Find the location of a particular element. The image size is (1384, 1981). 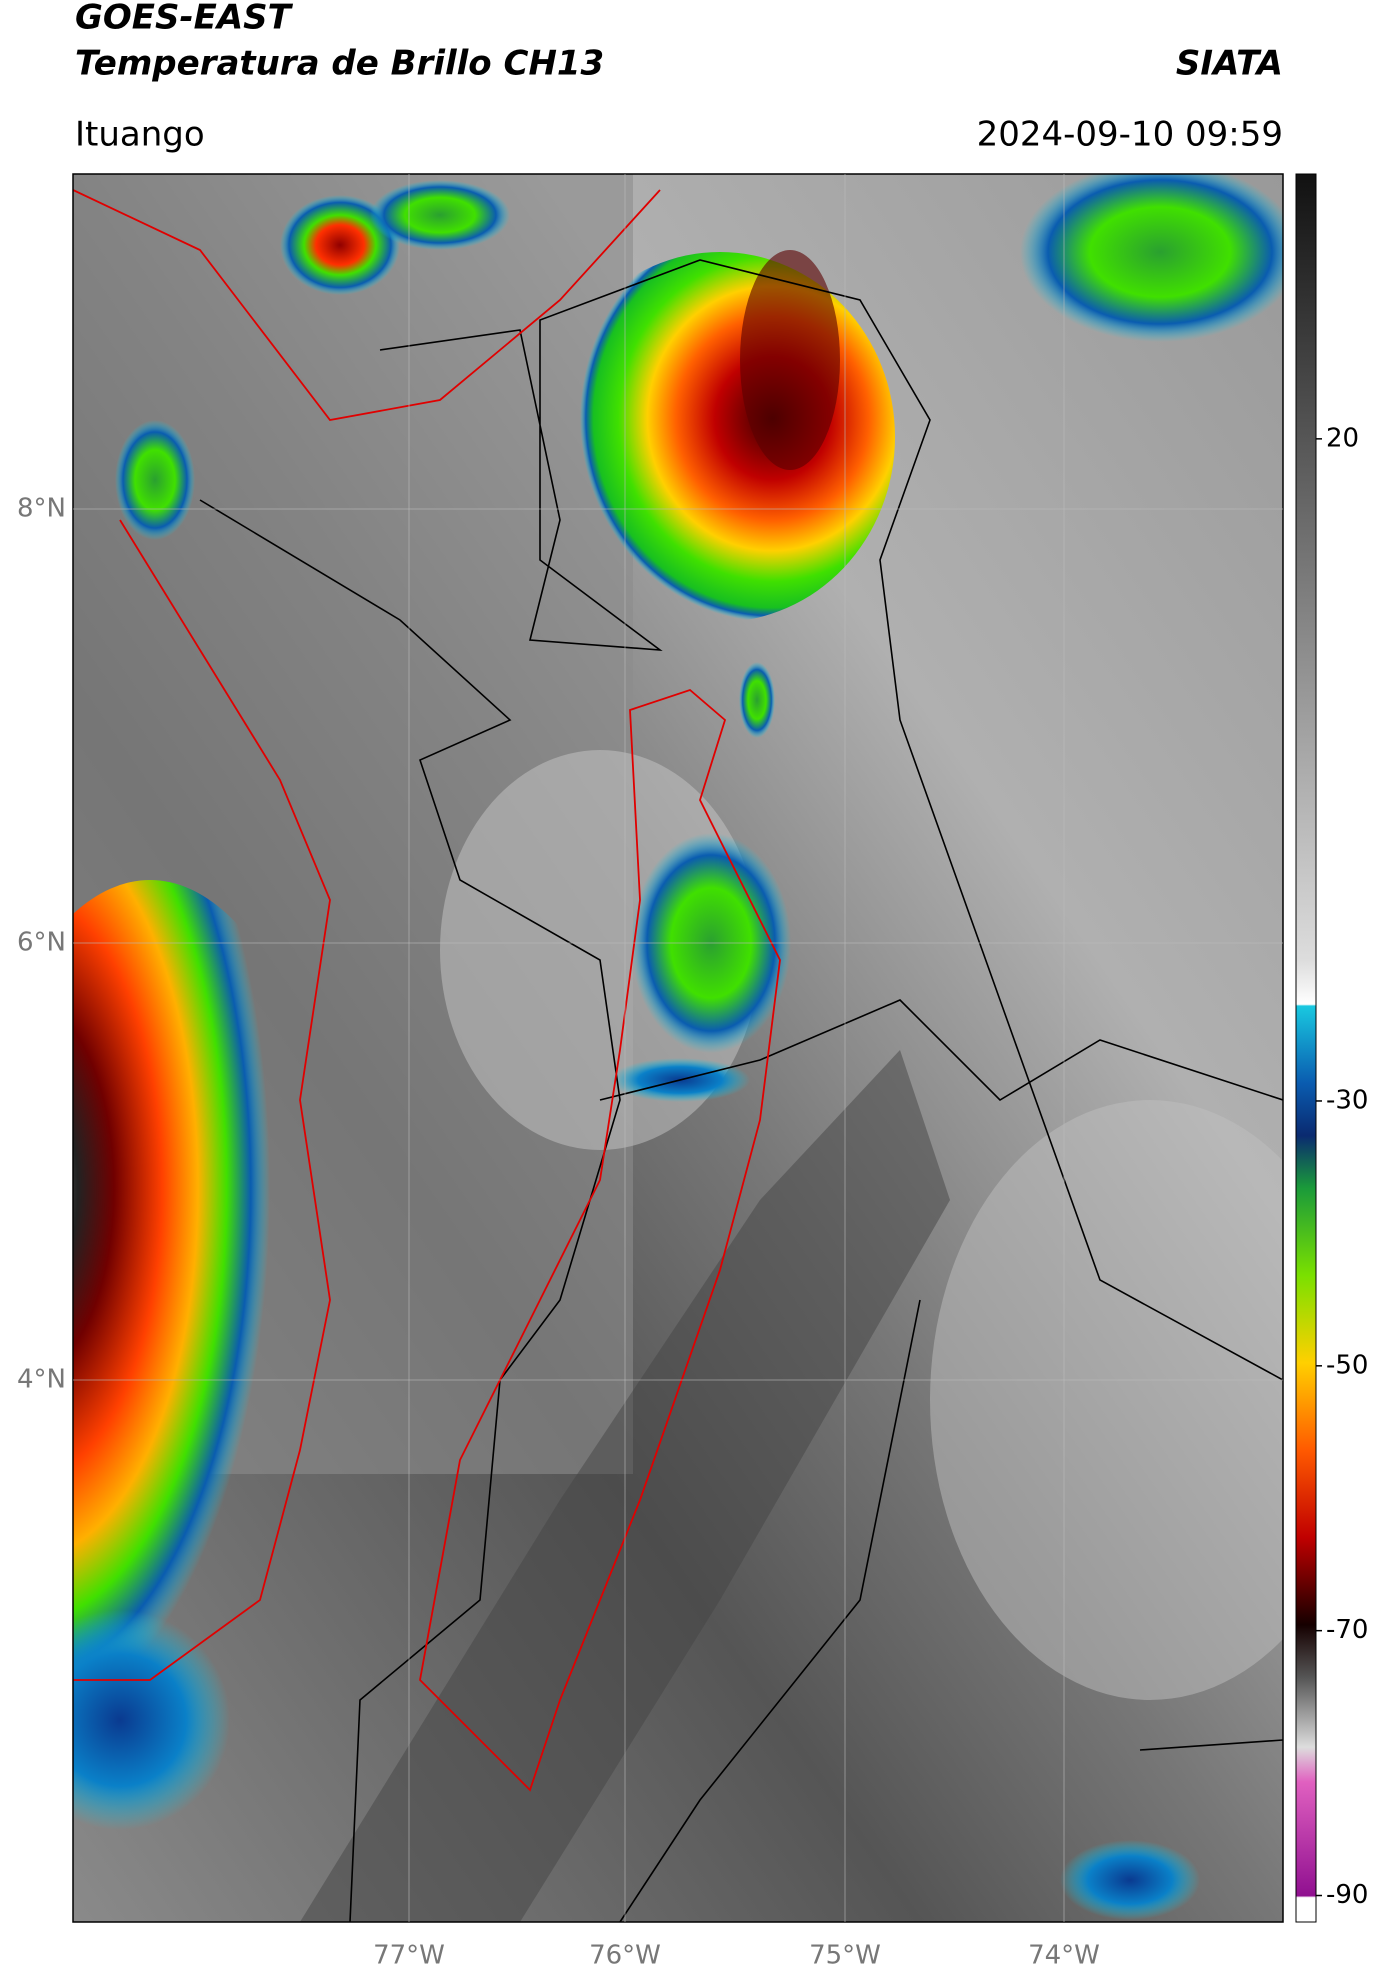

lon-label: 74°W is located at coordinates (1064, 1956).